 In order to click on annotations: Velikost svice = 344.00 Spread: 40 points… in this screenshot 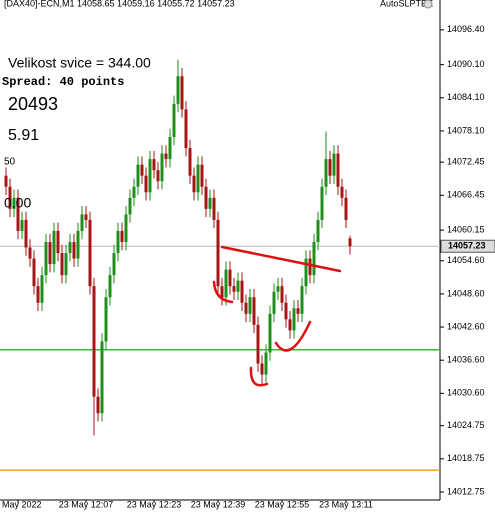, I will do `click(76, 133)`.